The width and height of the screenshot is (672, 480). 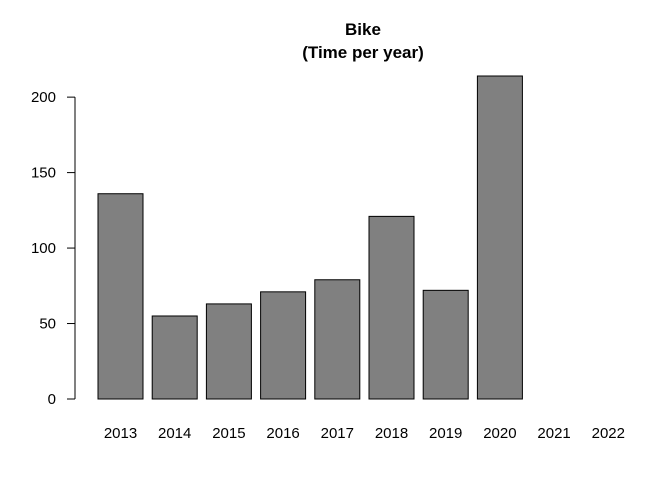 What do you see at coordinates (337, 339) in the screenshot?
I see `bar-2017` at bounding box center [337, 339].